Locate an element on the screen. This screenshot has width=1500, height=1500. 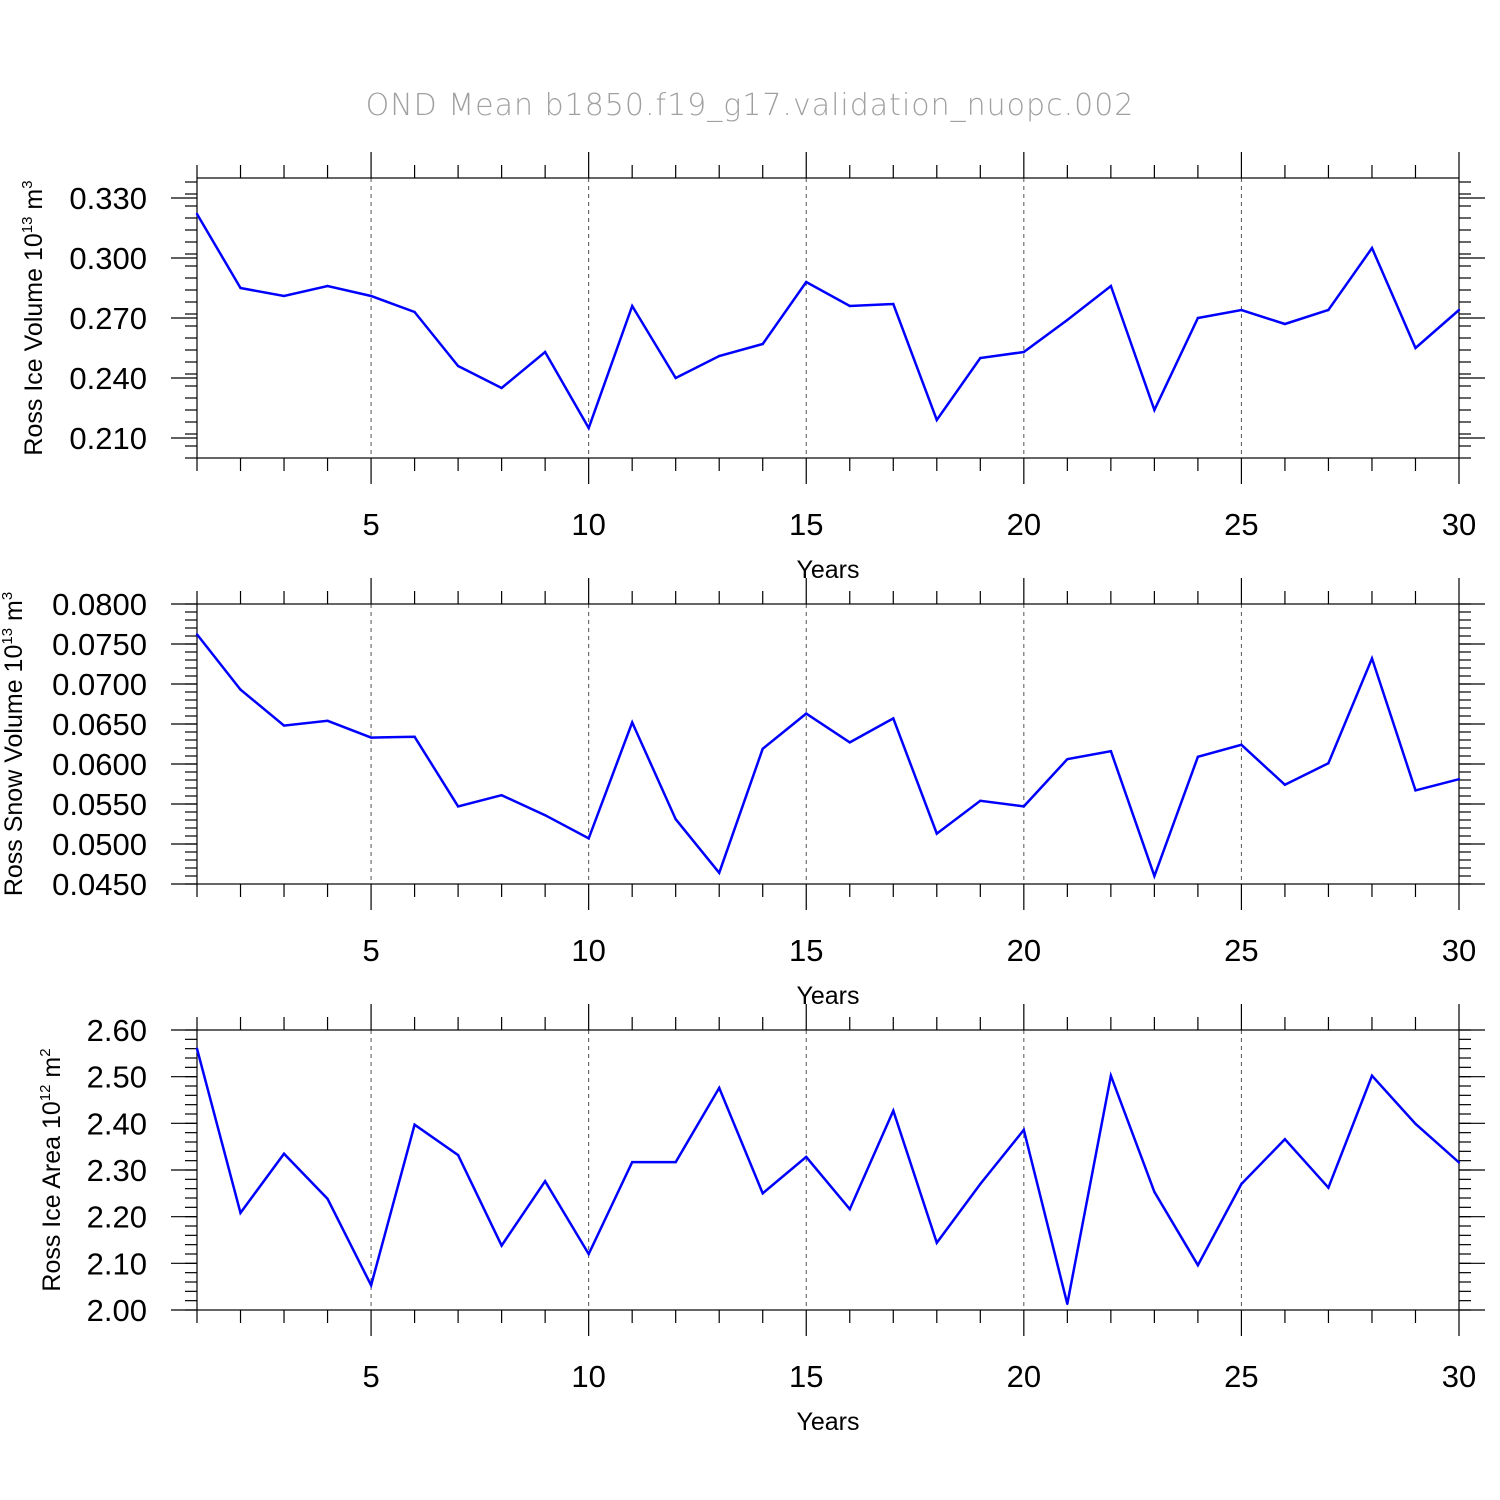
x-tick-label: 25 is located at coordinates (1241, 524).